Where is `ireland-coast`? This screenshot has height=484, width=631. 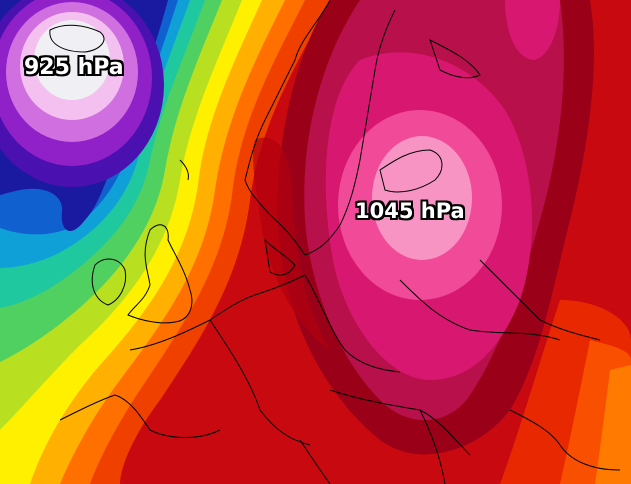
ireland-coast is located at coordinates (109, 282).